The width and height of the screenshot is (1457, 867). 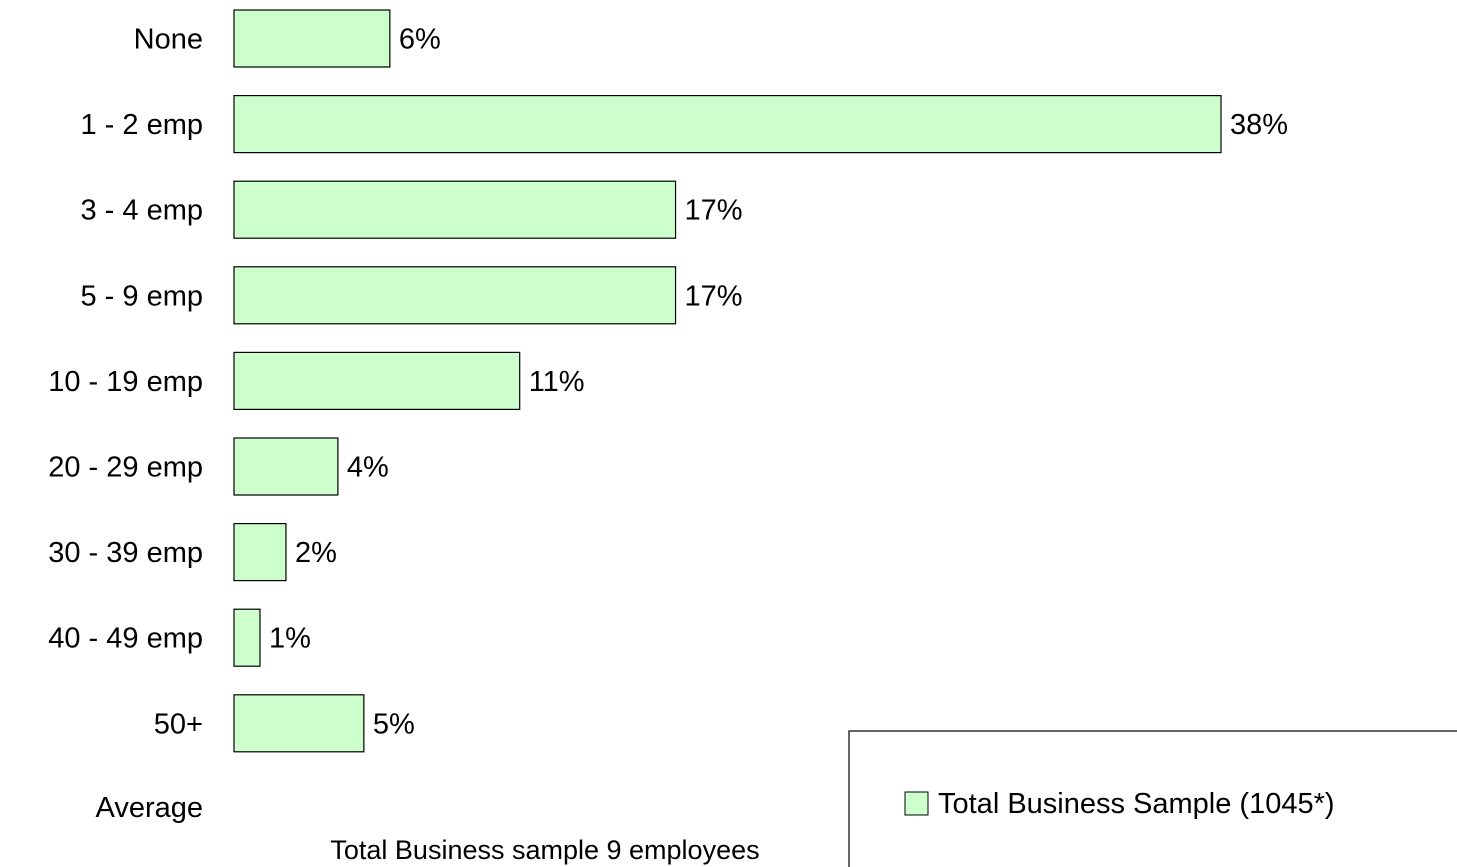 I want to click on legend-box, so click(x=1152, y=798).